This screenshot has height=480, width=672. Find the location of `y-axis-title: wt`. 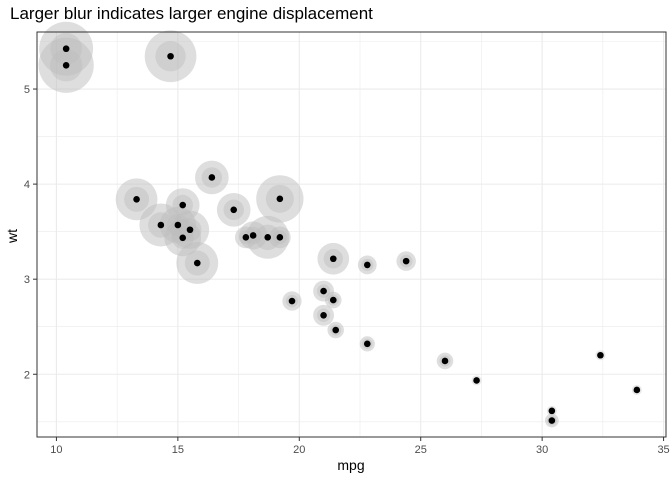

y-axis-title: wt is located at coordinates (12, 236).